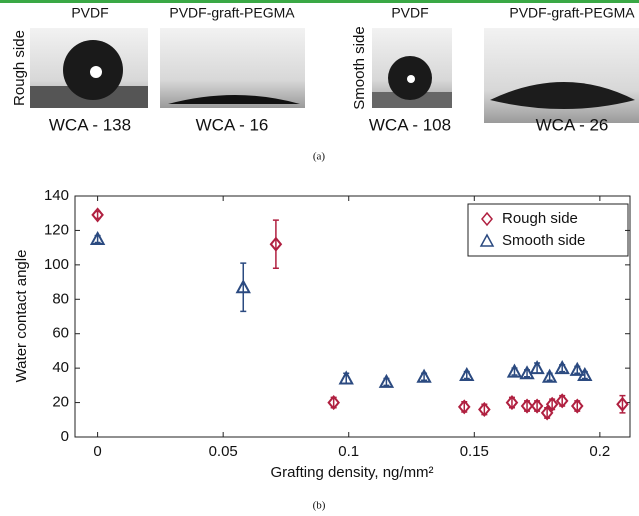  I want to click on image-caption: WCA - 26, so click(572, 124).